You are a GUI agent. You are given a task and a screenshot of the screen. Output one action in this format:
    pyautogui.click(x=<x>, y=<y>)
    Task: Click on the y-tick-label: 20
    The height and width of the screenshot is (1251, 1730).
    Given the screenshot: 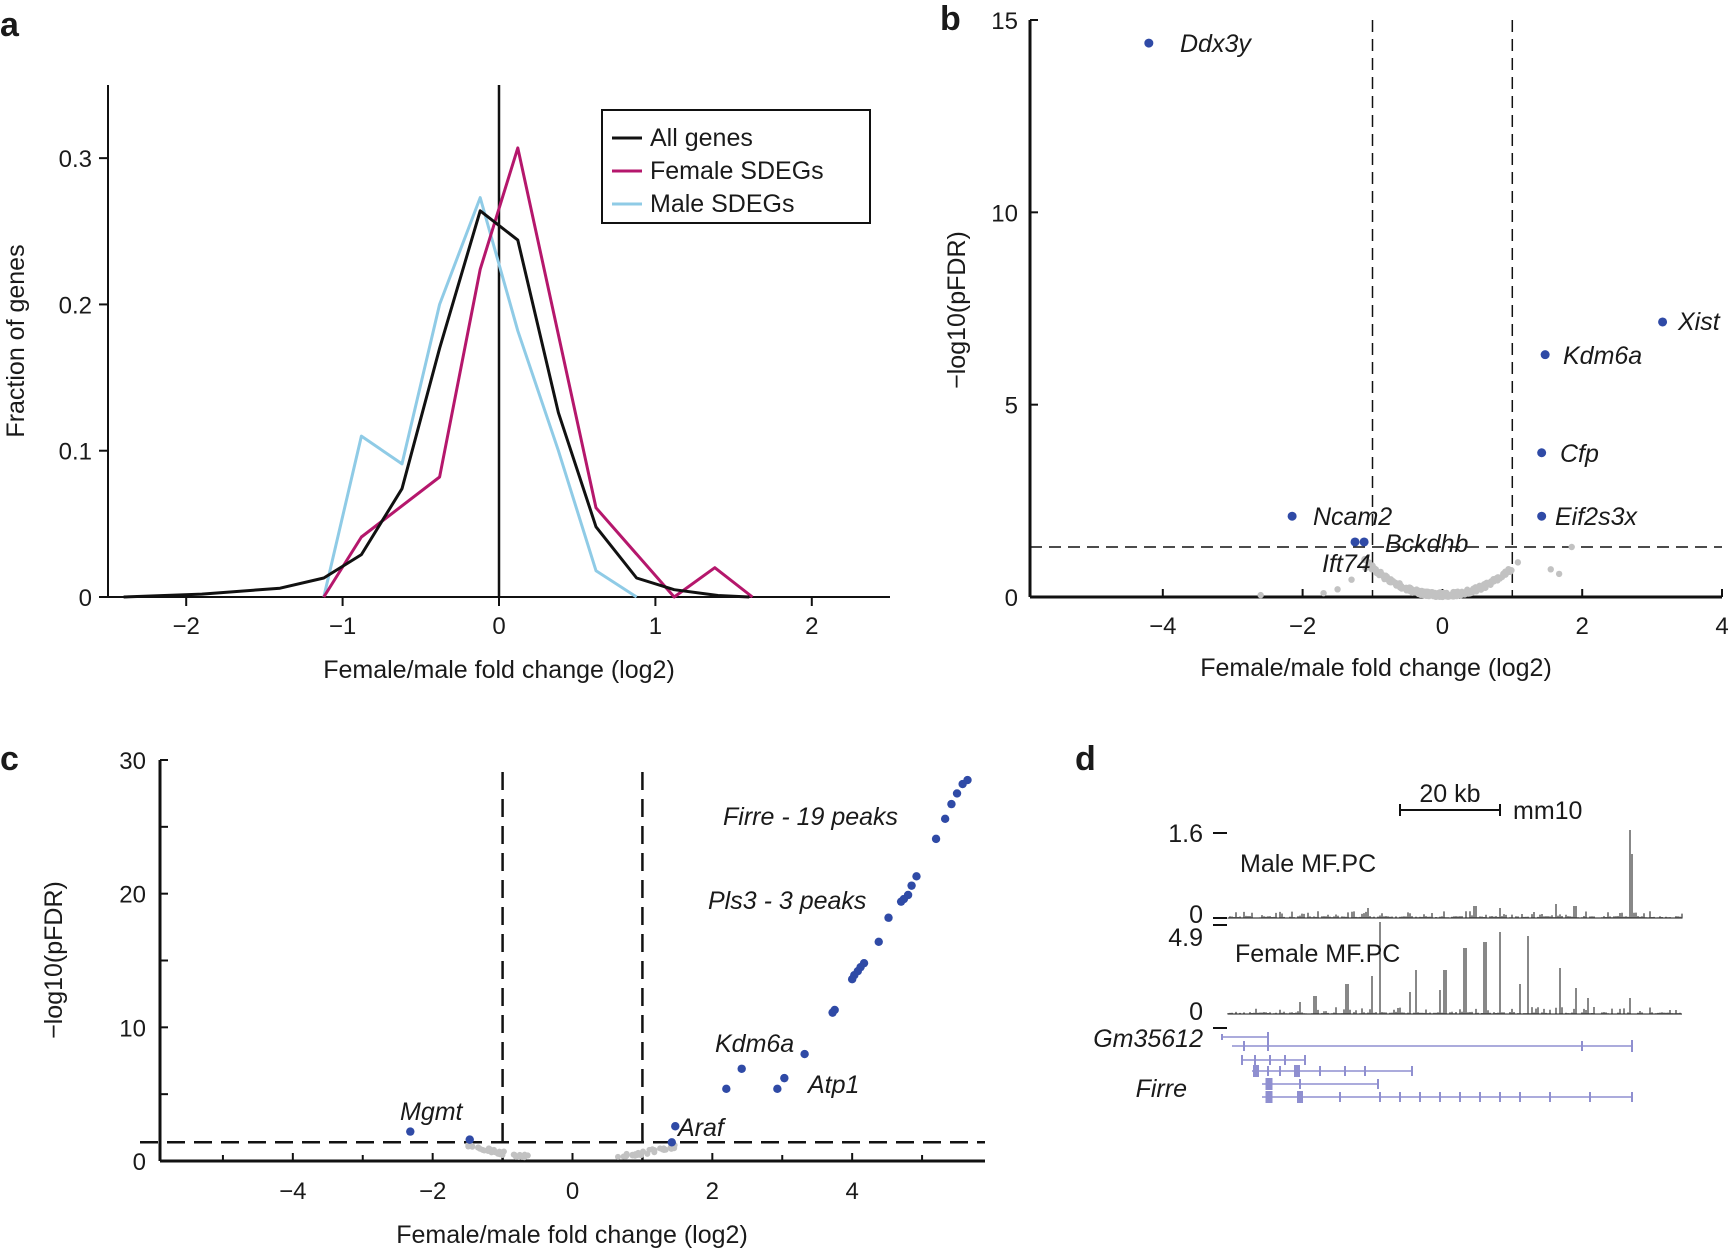 What is the action you would take?
    pyautogui.click(x=132, y=895)
    